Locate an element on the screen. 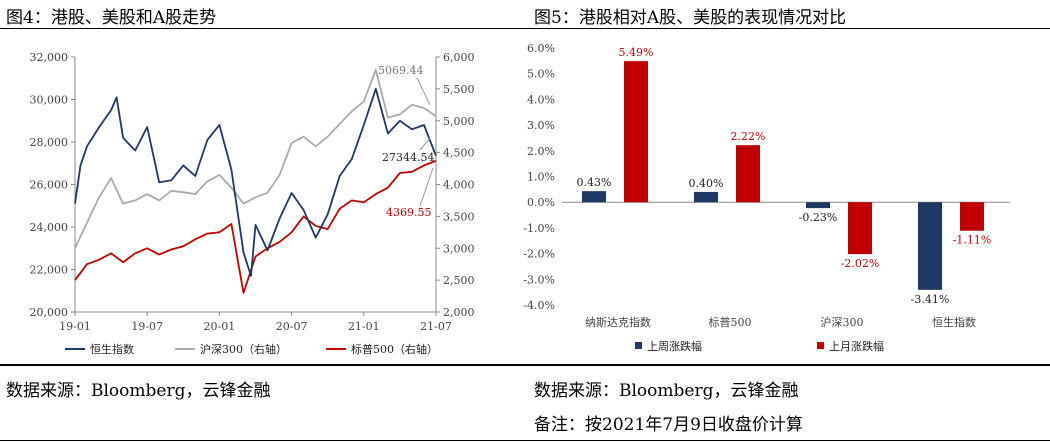 This screenshot has height=445, width=1050. annotation-hsi-last-leader is located at coordinates (425, 144).